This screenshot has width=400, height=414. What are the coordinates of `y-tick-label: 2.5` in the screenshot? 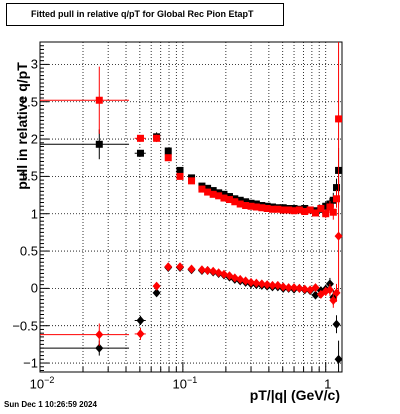 It's located at (28, 102).